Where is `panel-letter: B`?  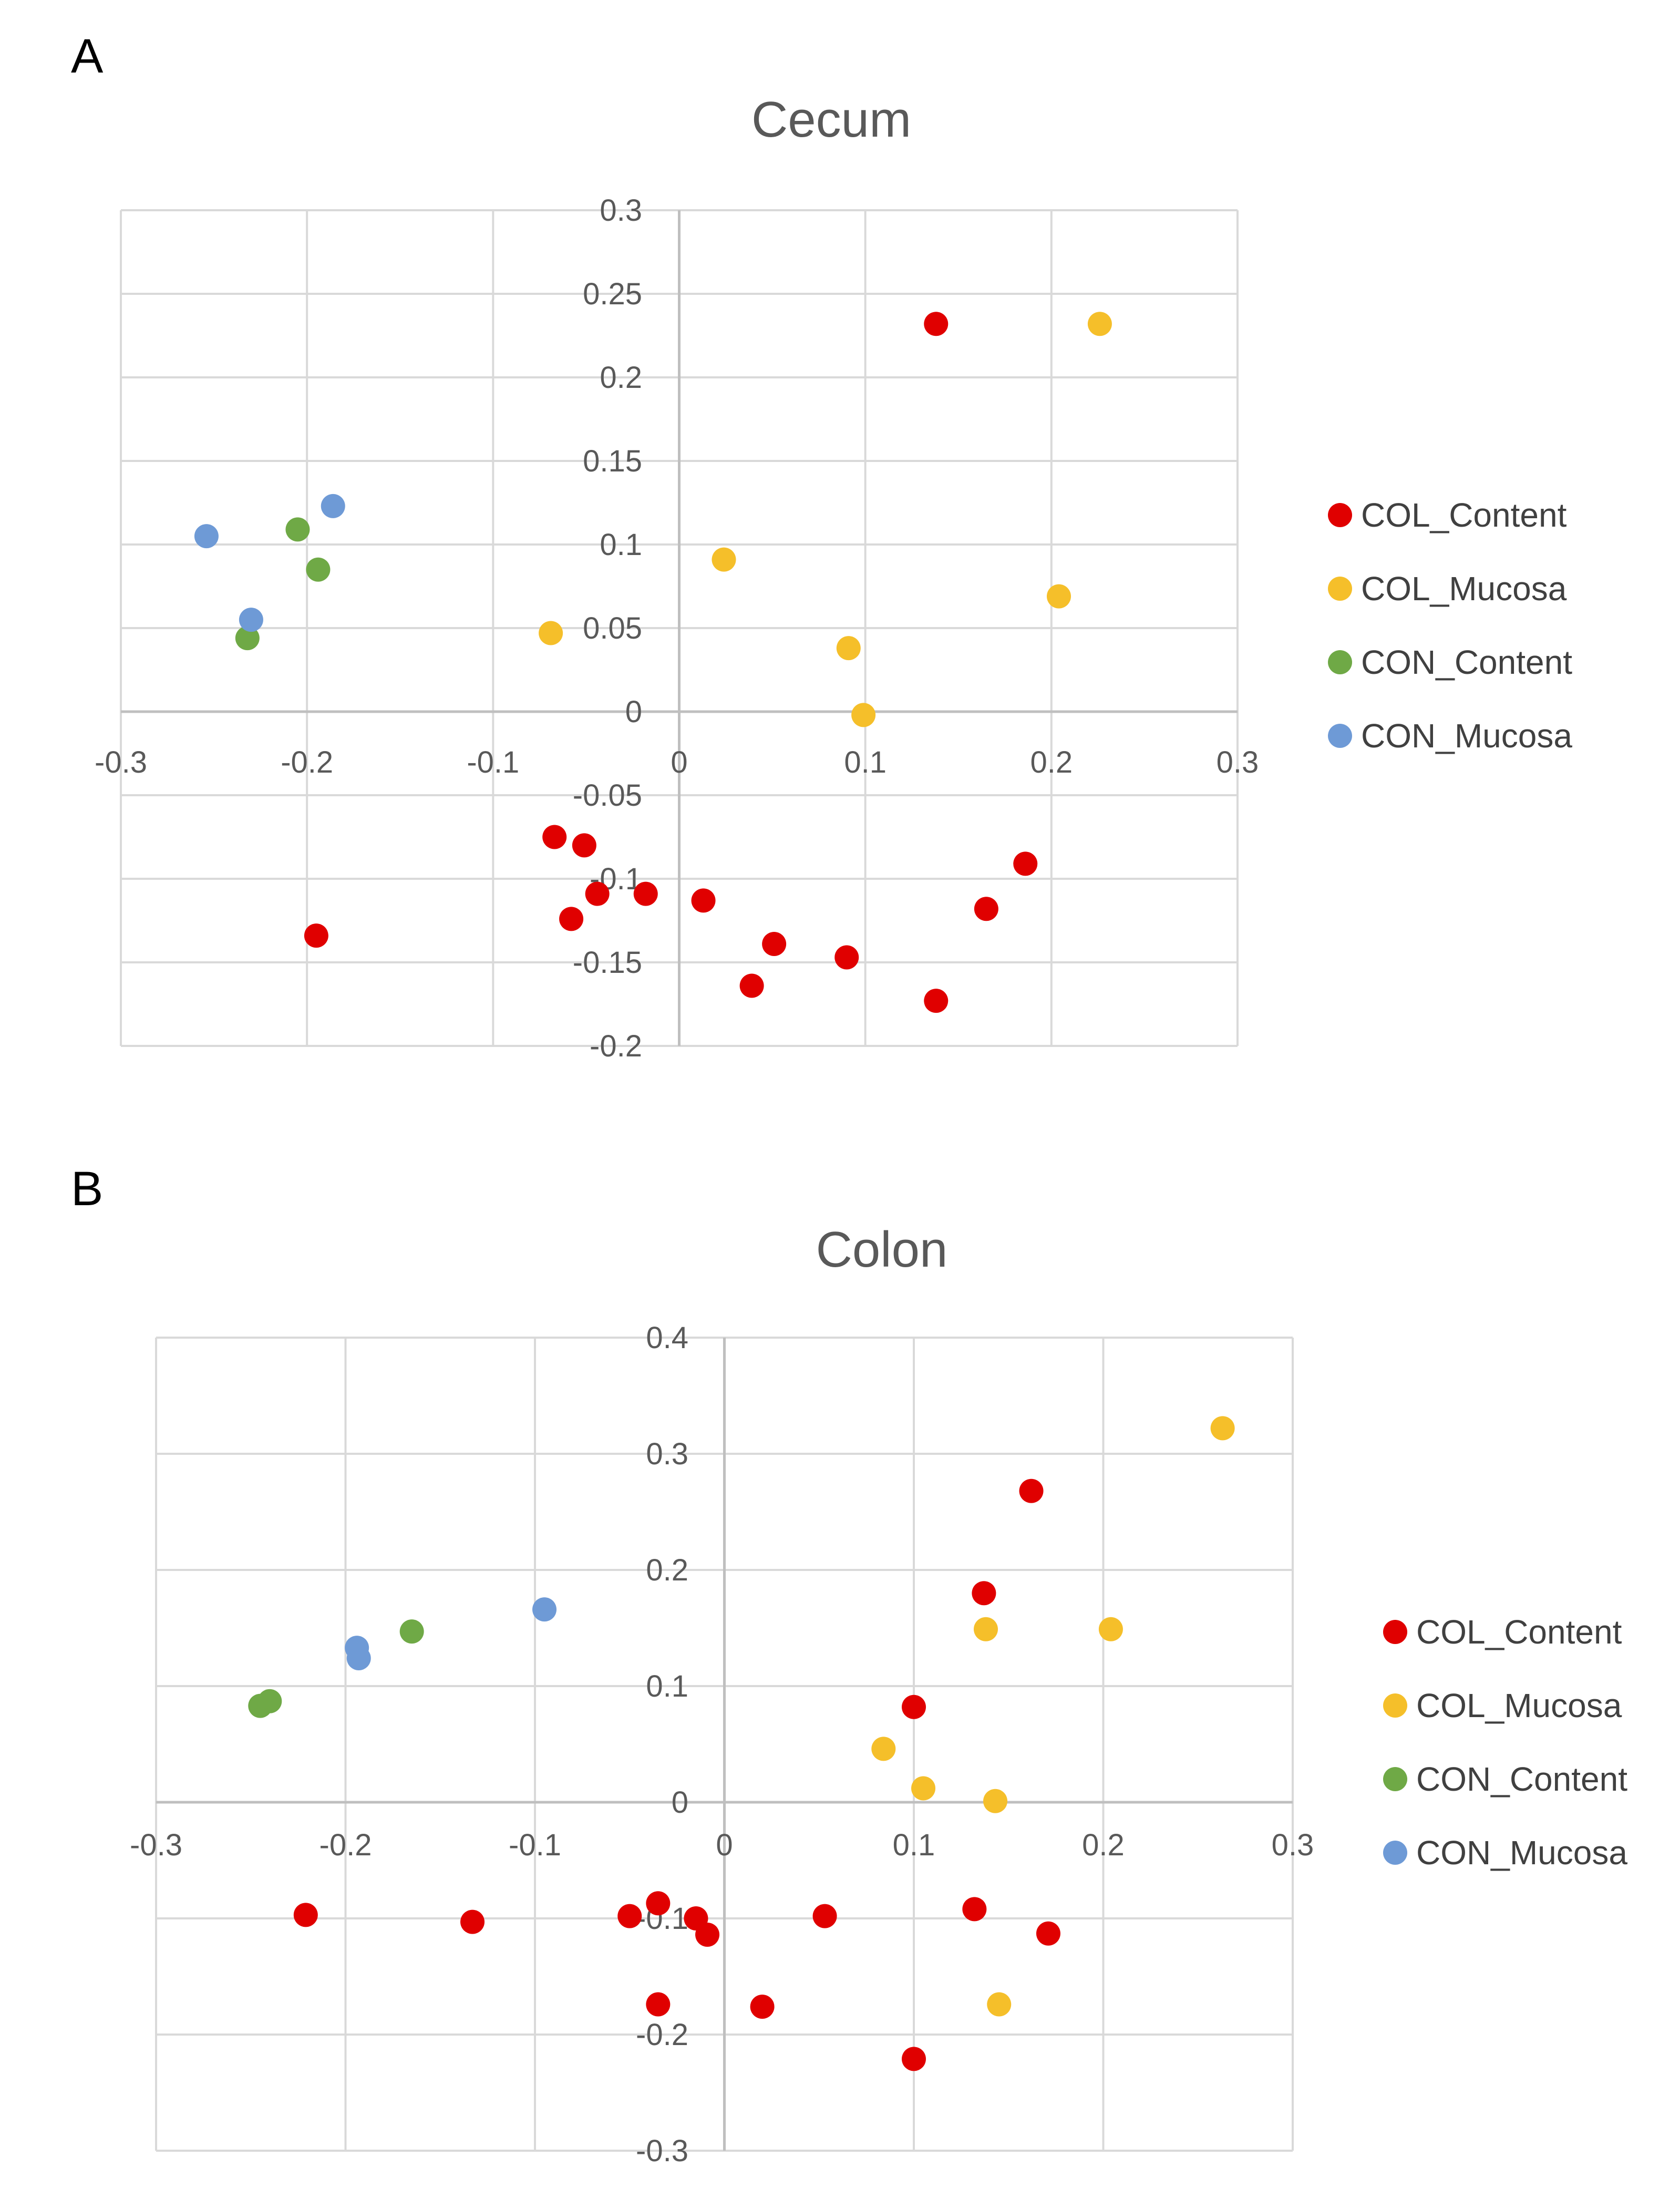 panel-letter: B is located at coordinates (87, 1189).